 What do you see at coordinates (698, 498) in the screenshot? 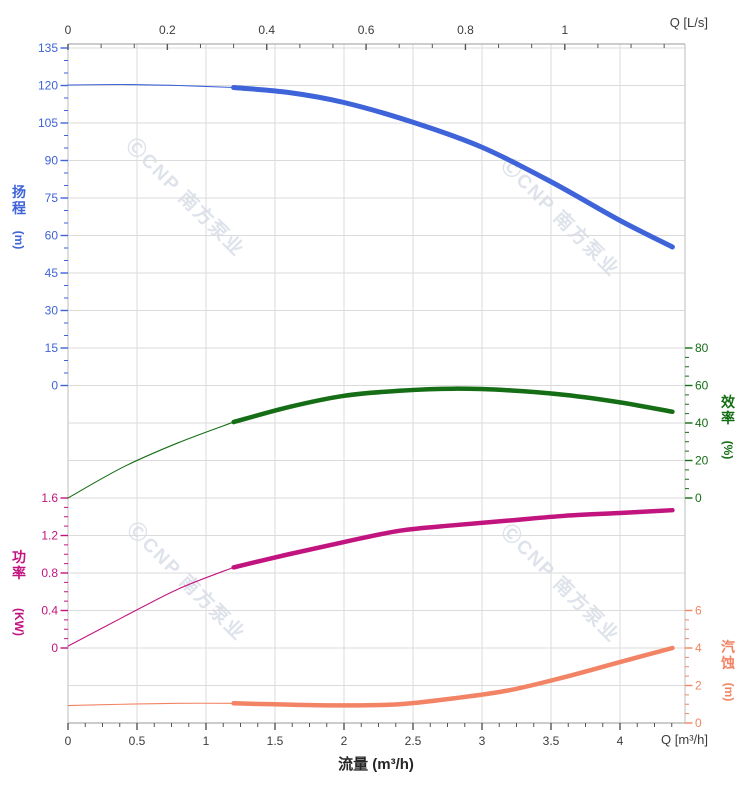
I see `efficiency-axis-tick-label: 0` at bounding box center [698, 498].